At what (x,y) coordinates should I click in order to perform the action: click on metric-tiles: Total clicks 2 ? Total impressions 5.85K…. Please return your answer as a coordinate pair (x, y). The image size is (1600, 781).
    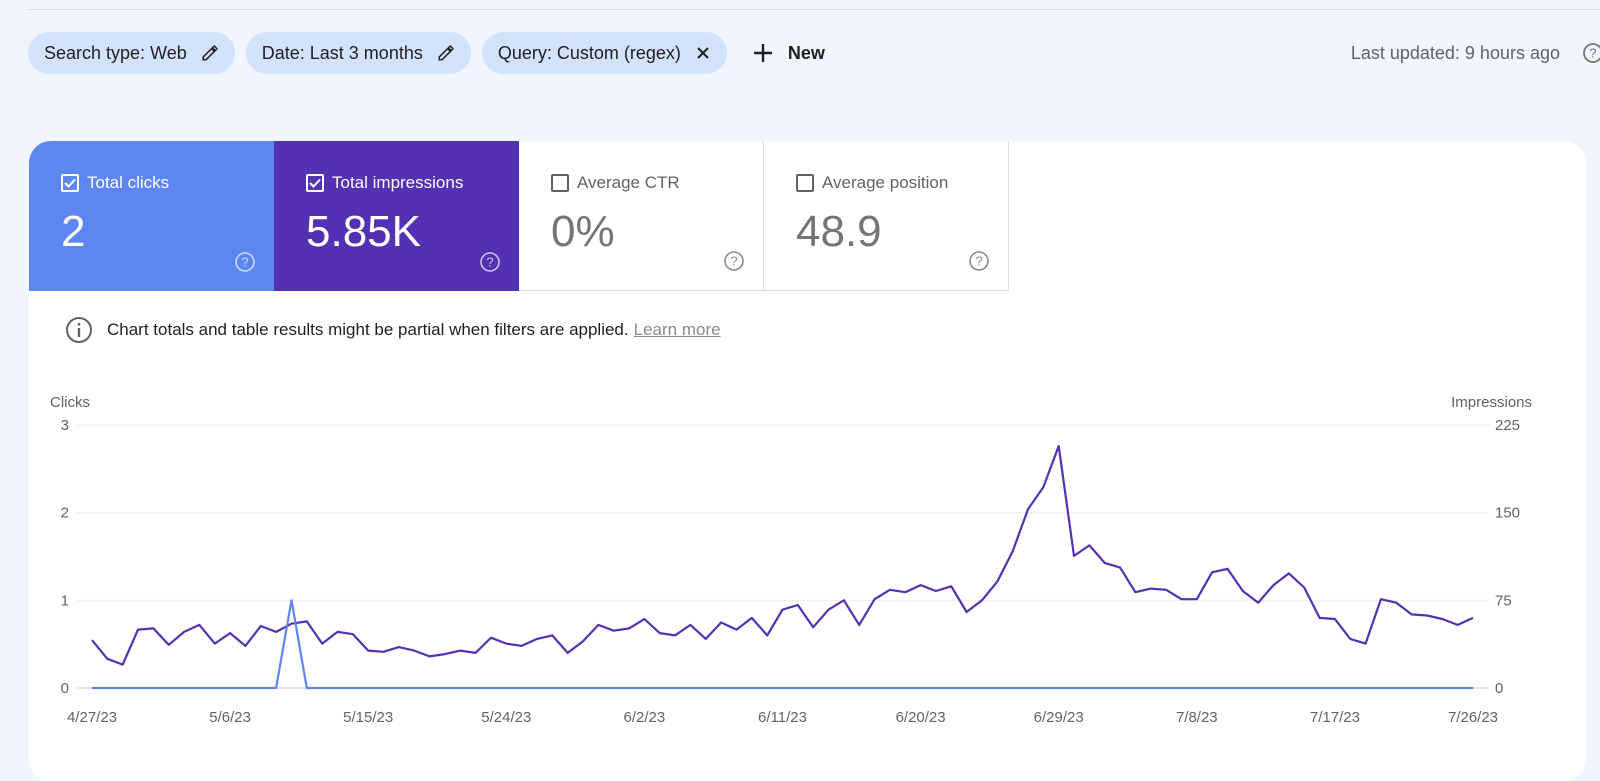
    Looking at the image, I should click on (519, 216).